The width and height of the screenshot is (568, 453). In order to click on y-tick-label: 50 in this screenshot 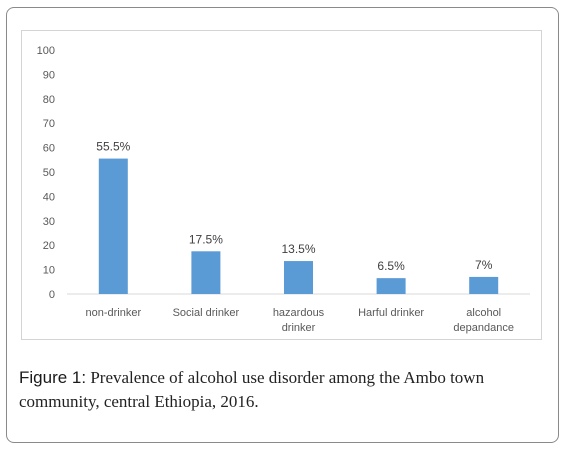, I will do `click(49, 173)`.